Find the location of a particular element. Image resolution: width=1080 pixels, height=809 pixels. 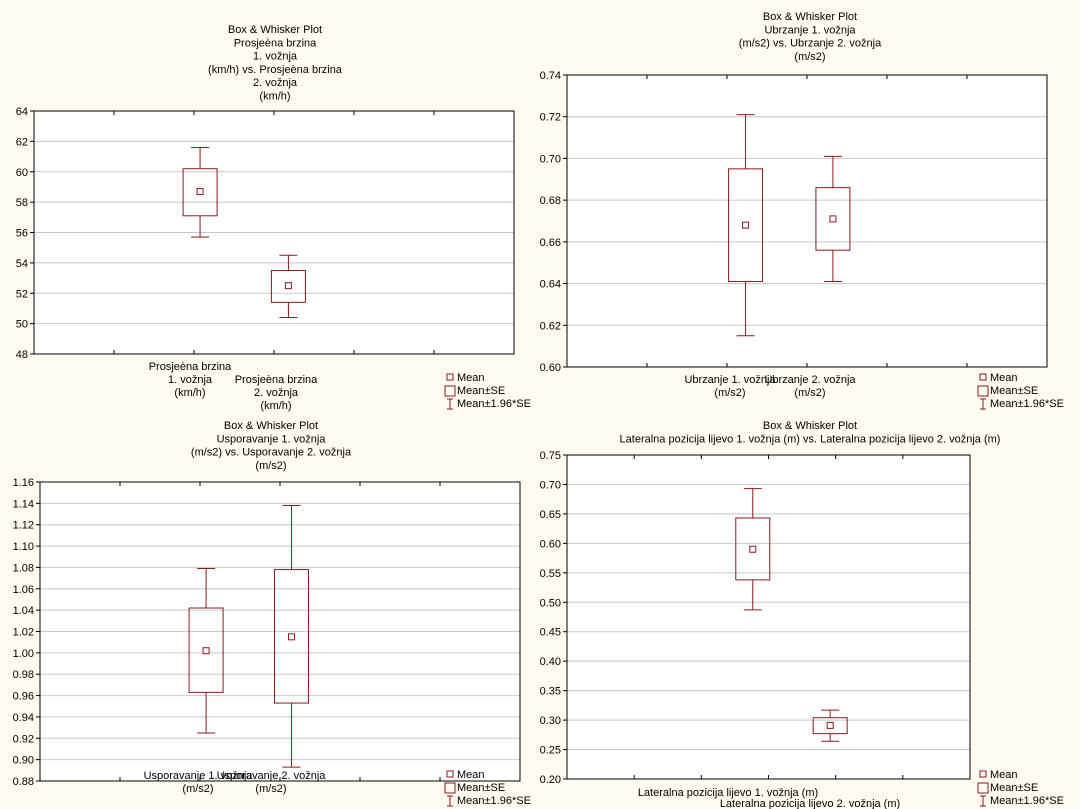

plot-area is located at coordinates (768, 617).